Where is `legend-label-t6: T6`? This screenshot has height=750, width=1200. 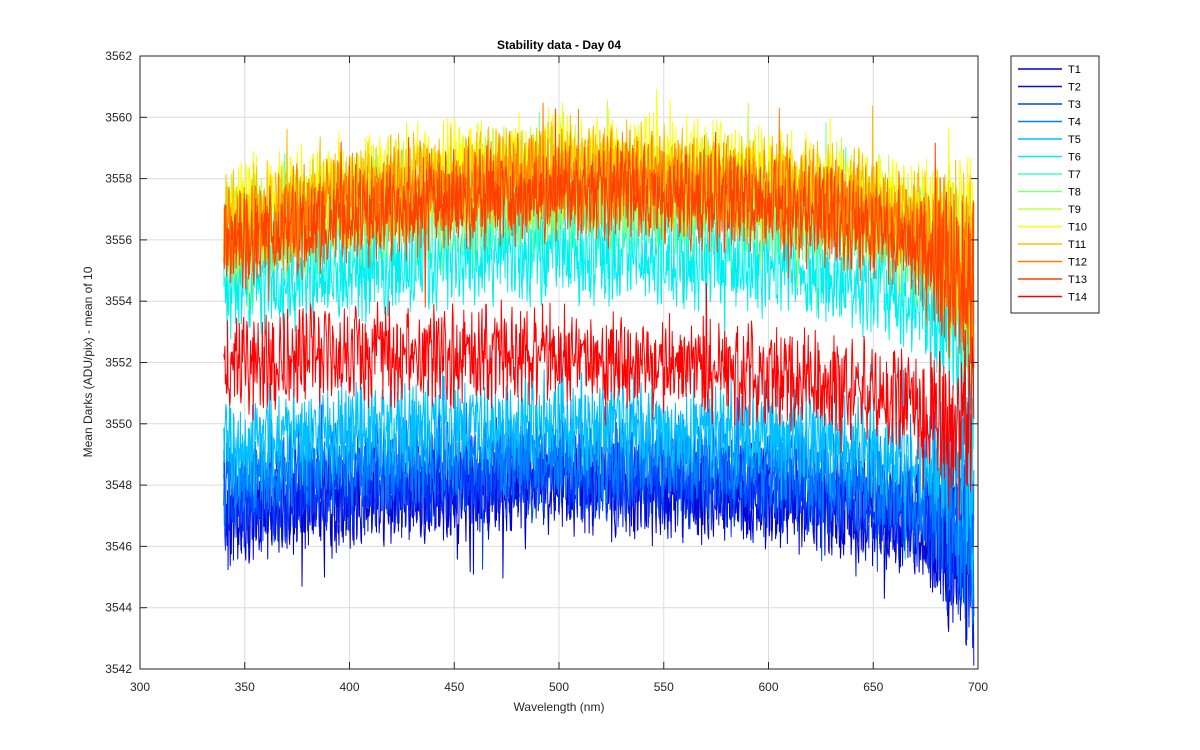
legend-label-t6: T6 is located at coordinates (1074, 158).